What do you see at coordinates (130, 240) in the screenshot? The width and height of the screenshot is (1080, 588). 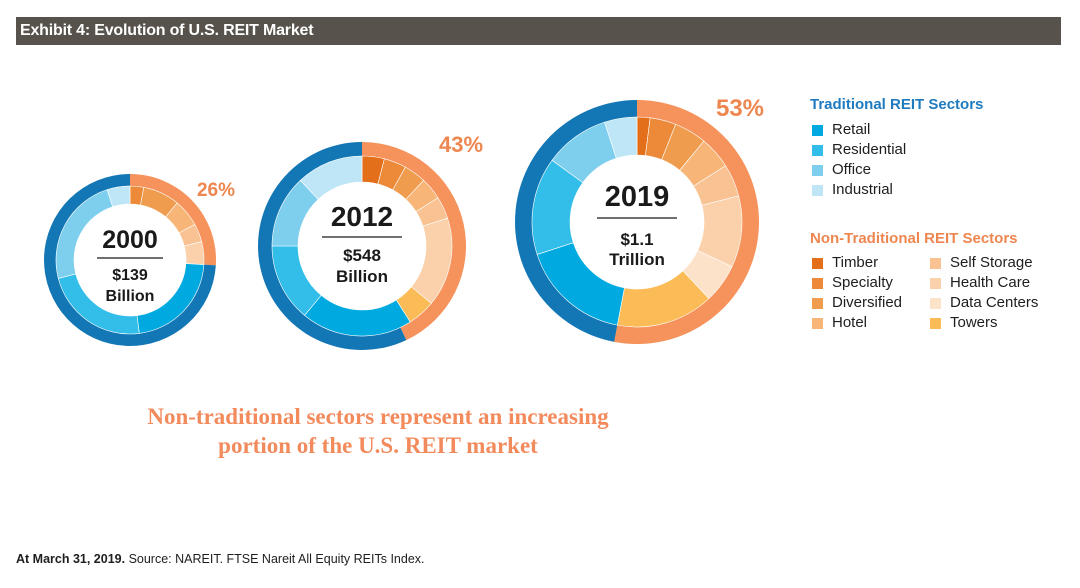 I see `chart-2000-year-label: 2000` at bounding box center [130, 240].